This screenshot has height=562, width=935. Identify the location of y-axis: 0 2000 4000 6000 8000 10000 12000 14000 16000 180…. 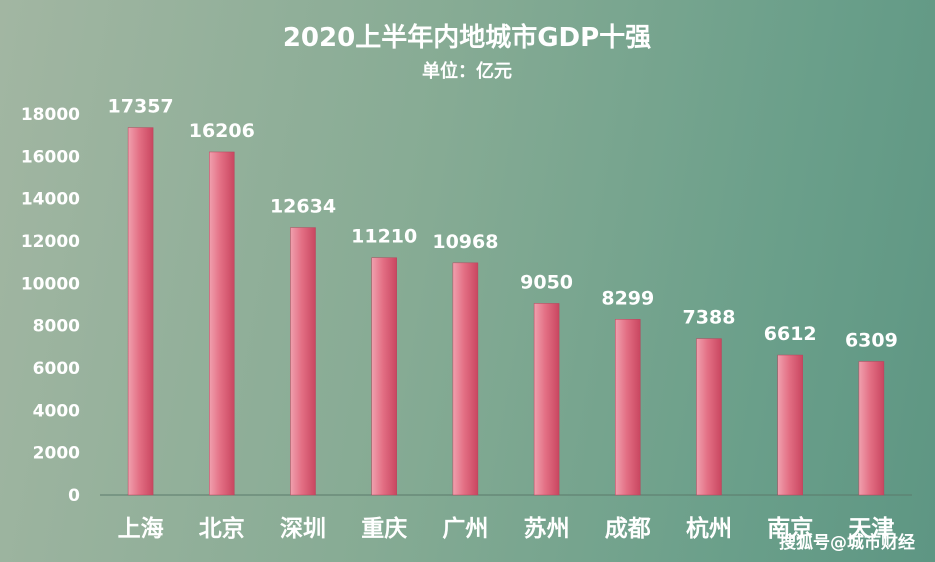
(50, 305).